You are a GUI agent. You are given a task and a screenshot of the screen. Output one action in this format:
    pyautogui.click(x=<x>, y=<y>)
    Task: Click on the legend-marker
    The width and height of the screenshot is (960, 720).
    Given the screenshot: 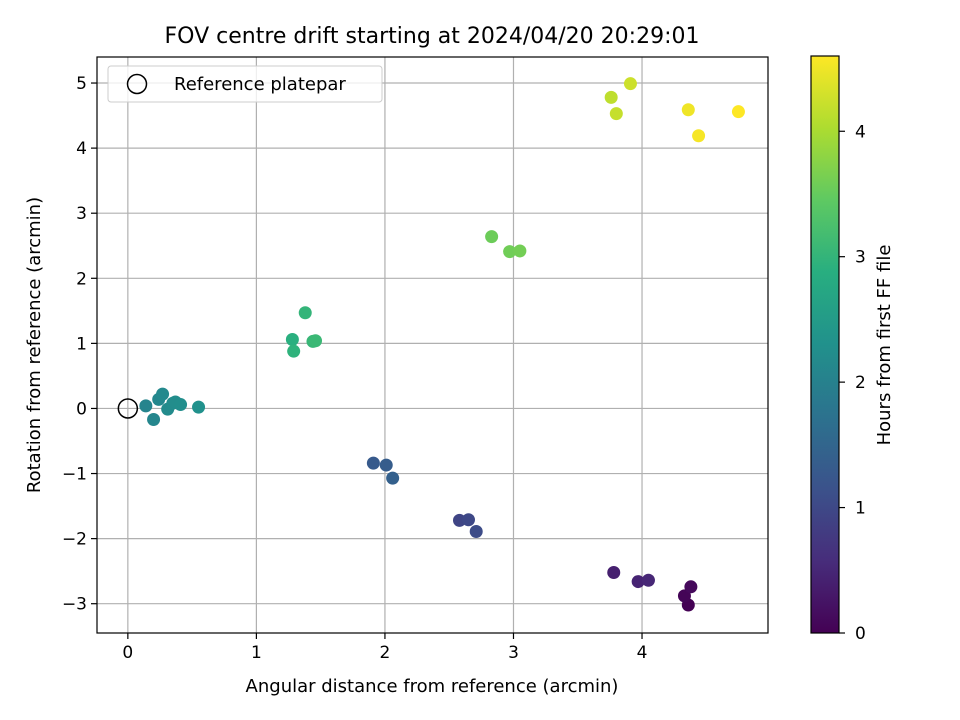 What is the action you would take?
    pyautogui.click(x=137, y=84)
    